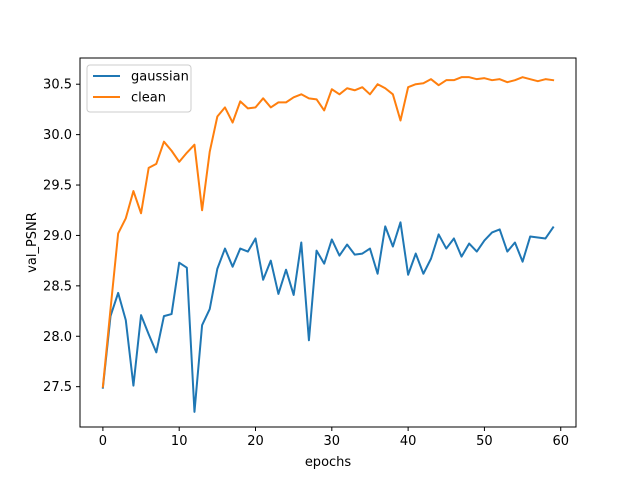 This screenshot has width=640, height=484. What do you see at coordinates (57, 286) in the screenshot?
I see `y-tick-label: 28.5` at bounding box center [57, 286].